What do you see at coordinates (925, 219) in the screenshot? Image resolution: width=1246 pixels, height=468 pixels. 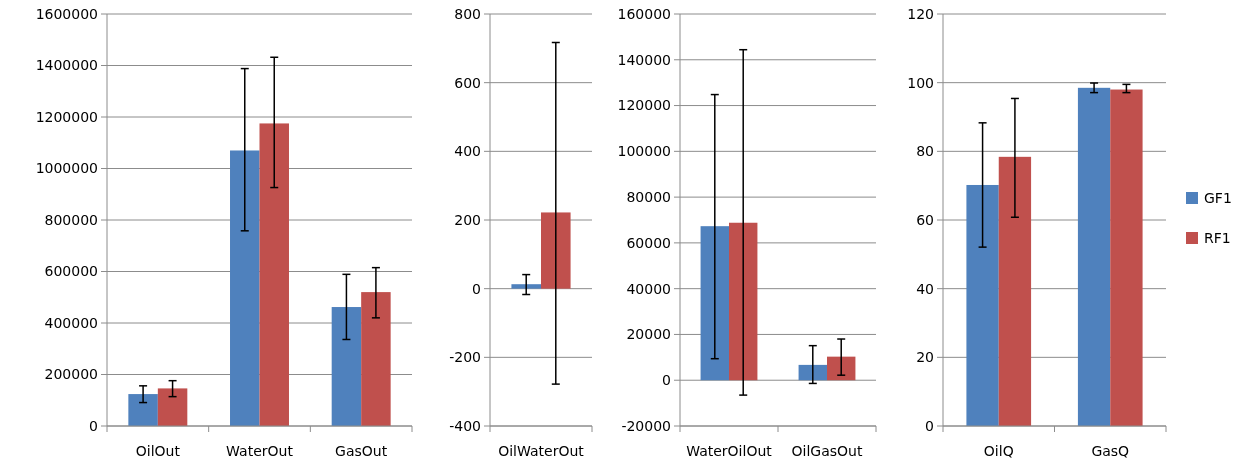 I see `y-tick-label: 60` at bounding box center [925, 219].